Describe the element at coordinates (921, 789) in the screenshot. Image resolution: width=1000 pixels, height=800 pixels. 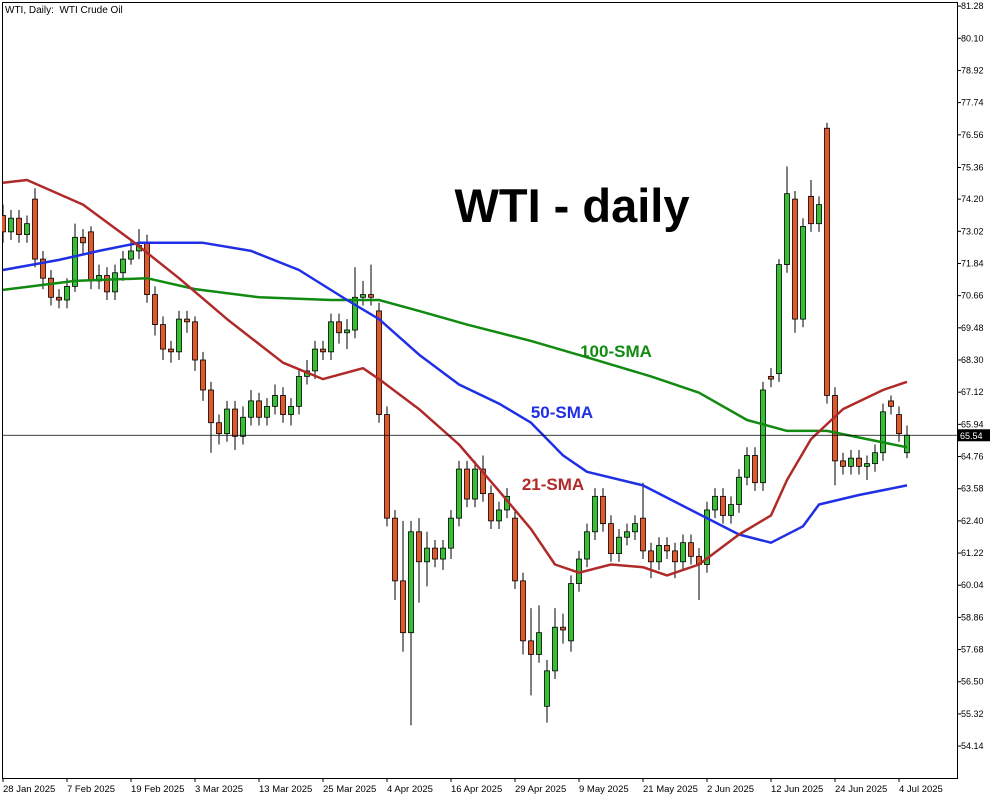
I see `x-tick-label: 4 Jul 2025` at that location.